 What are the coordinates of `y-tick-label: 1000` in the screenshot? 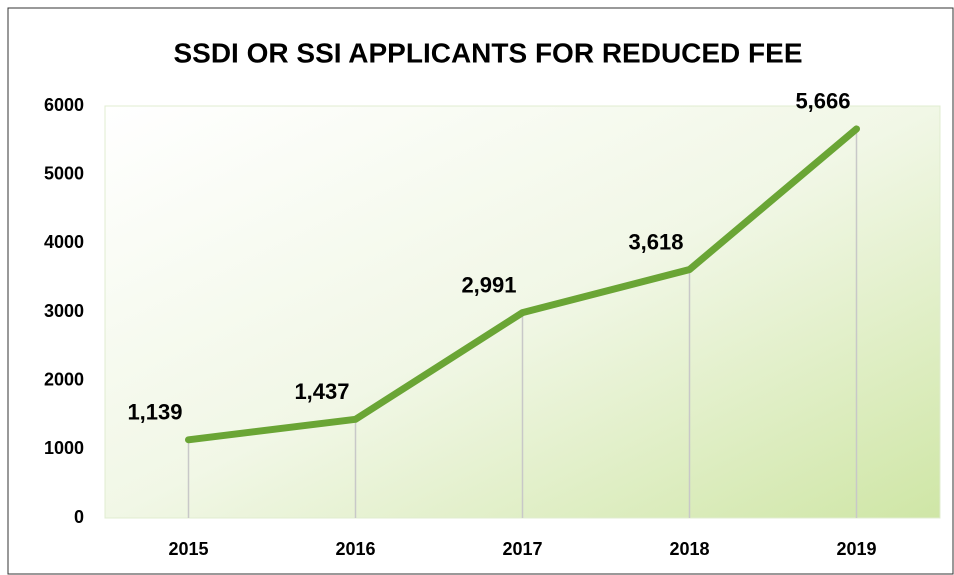 It's located at (64, 448).